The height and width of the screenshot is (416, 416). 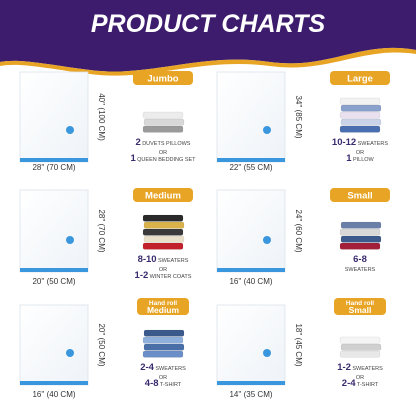 What do you see at coordinates (152, 383) in the screenshot?
I see `capacity-number: 4-8` at bounding box center [152, 383].